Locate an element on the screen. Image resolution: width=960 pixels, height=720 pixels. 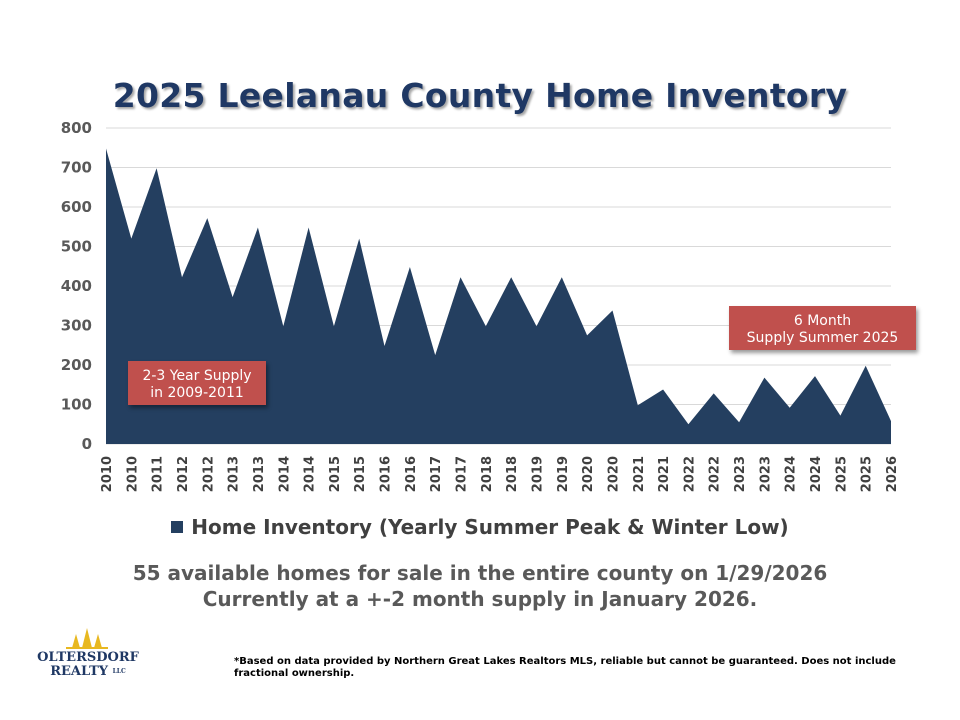
callout-2025-line1: 6 Month is located at coordinates (822, 321).